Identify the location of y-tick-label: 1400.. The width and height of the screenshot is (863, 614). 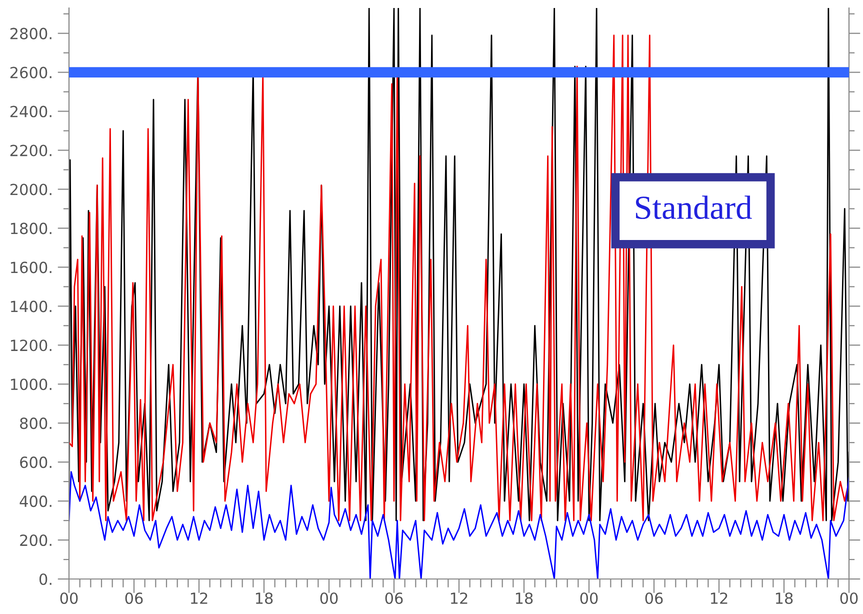
(31, 306).